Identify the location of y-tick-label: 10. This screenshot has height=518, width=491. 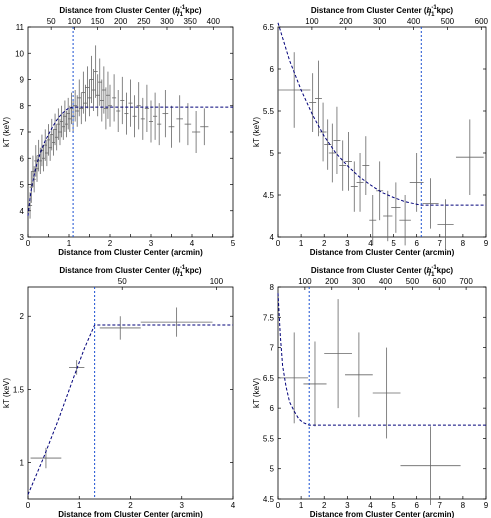
(19, 53).